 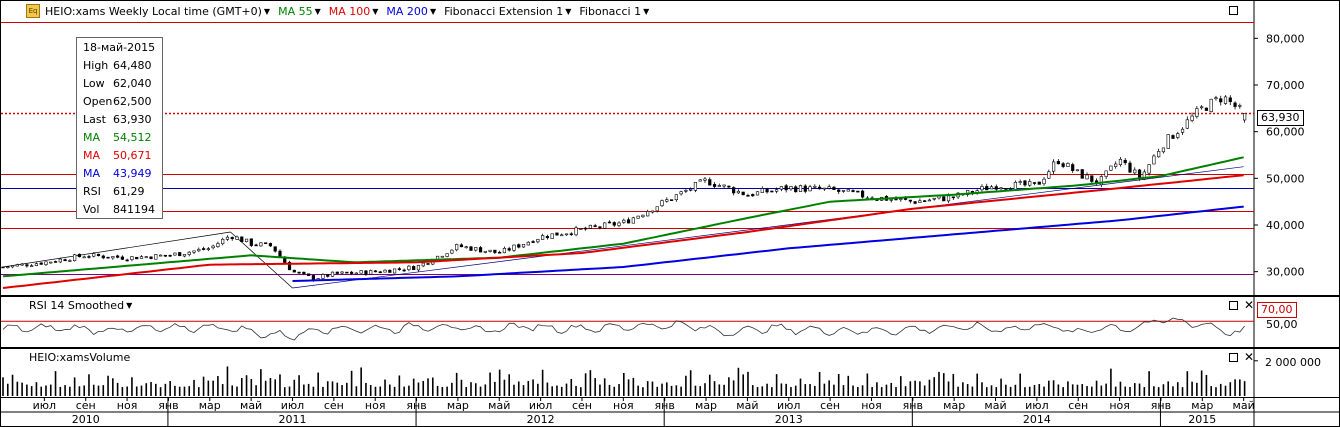 What do you see at coordinates (1285, 38) in the screenshot?
I see `y-tick-label: 80,000` at bounding box center [1285, 38].